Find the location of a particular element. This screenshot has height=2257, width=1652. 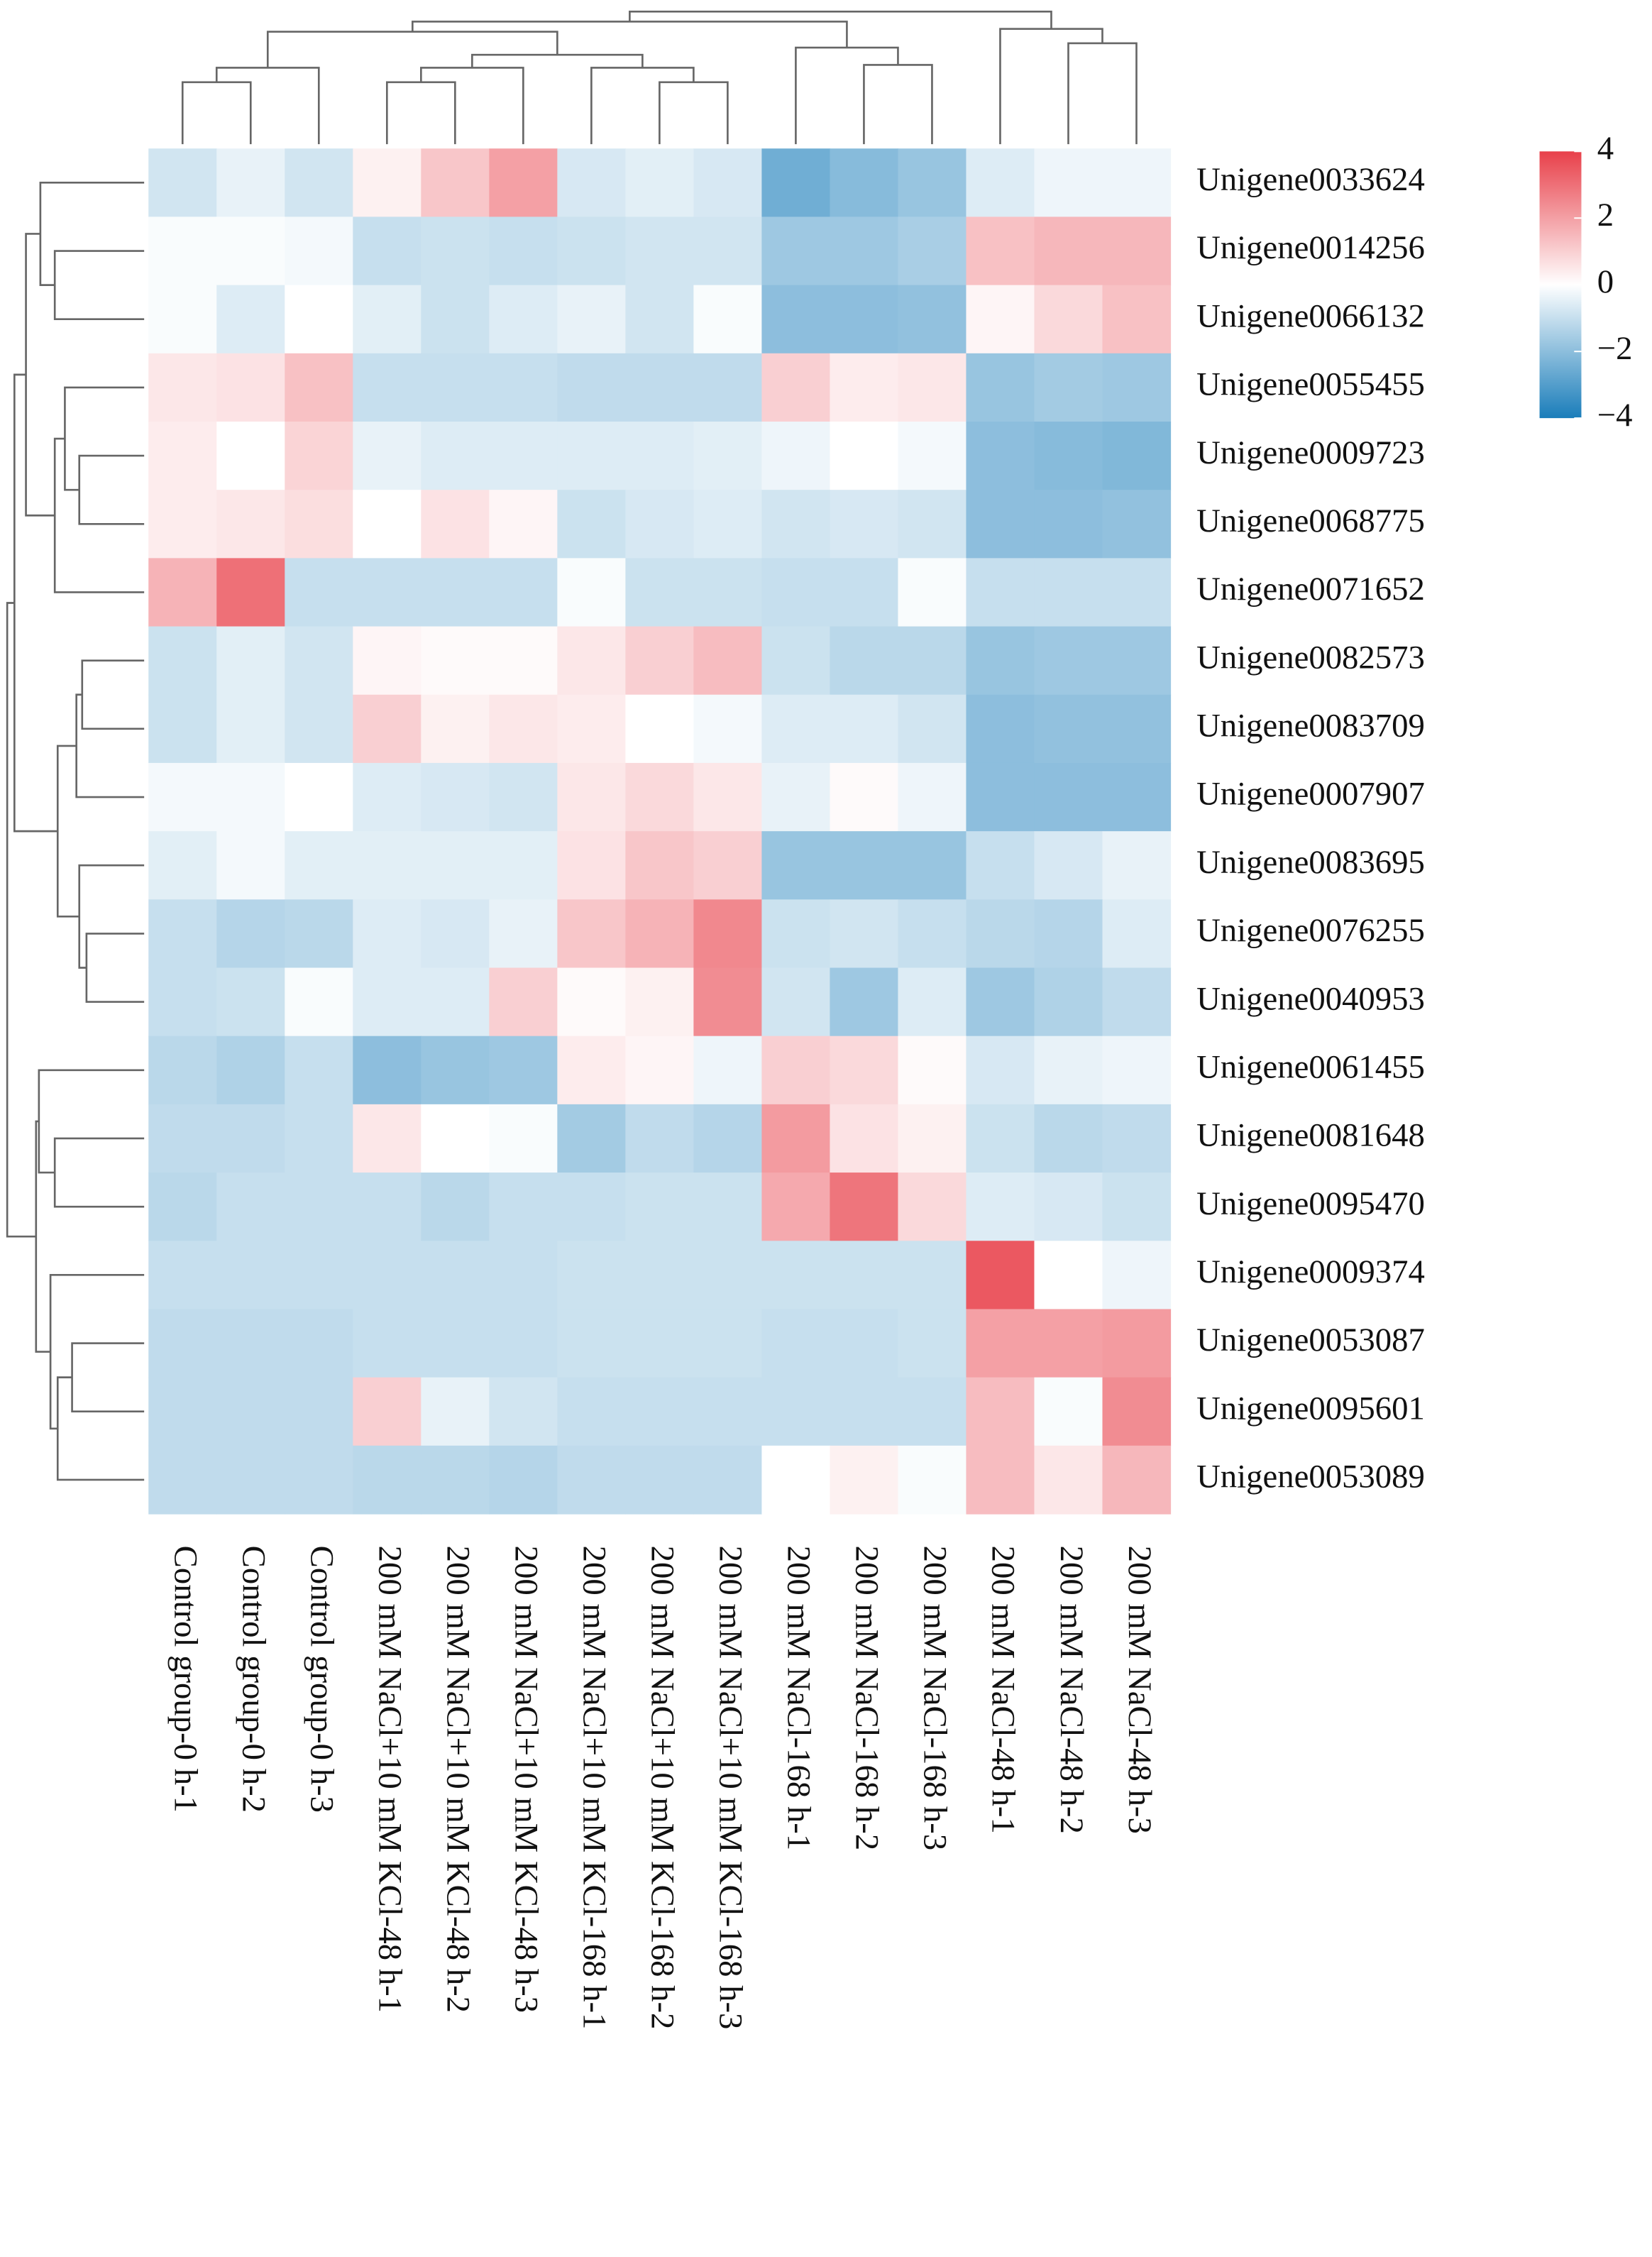

row-label: Unigene0055455 is located at coordinates (1311, 384).